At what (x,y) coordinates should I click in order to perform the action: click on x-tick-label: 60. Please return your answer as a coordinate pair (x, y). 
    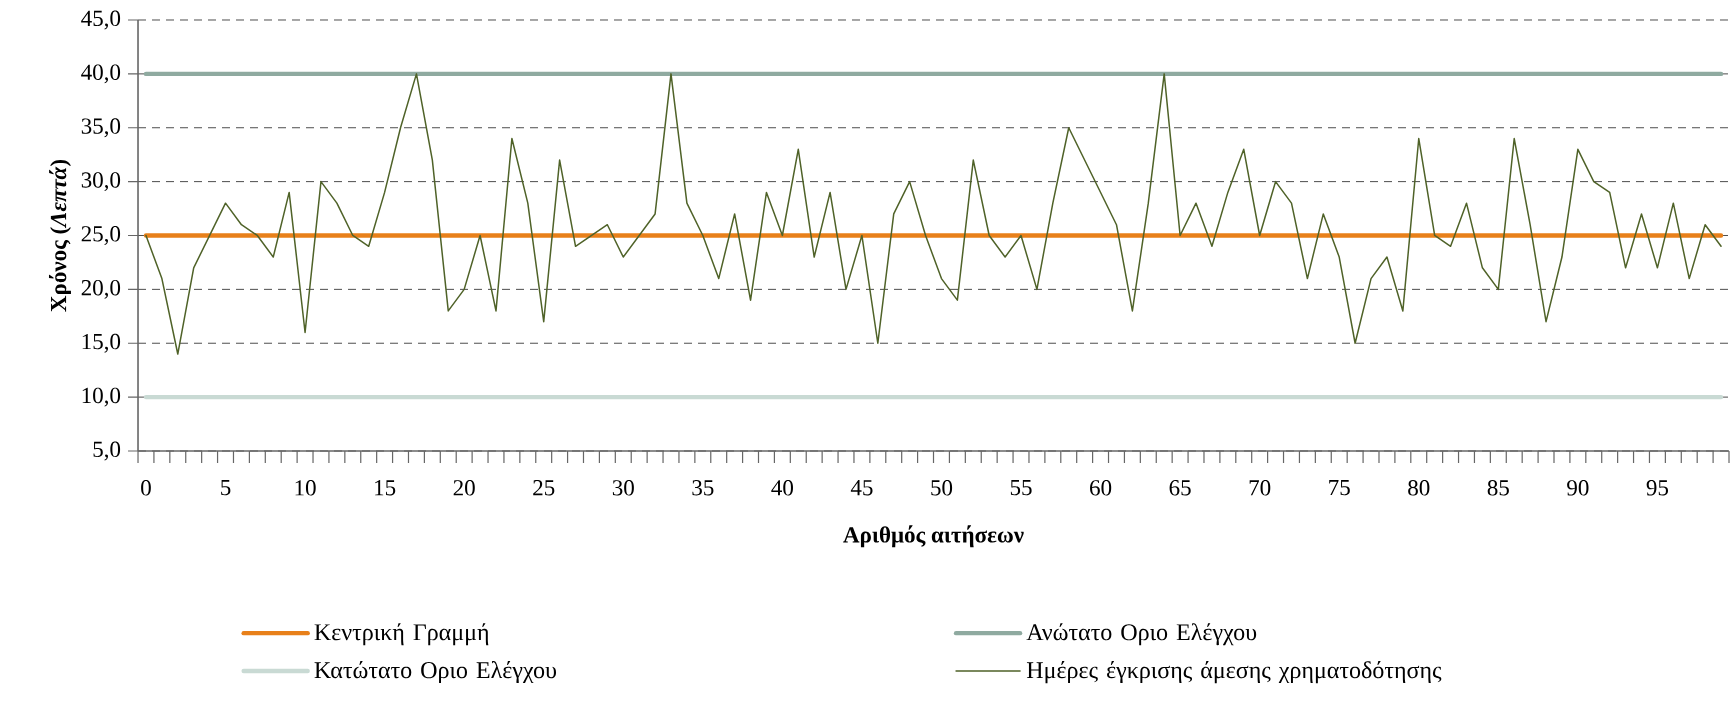
    Looking at the image, I should click on (1101, 488).